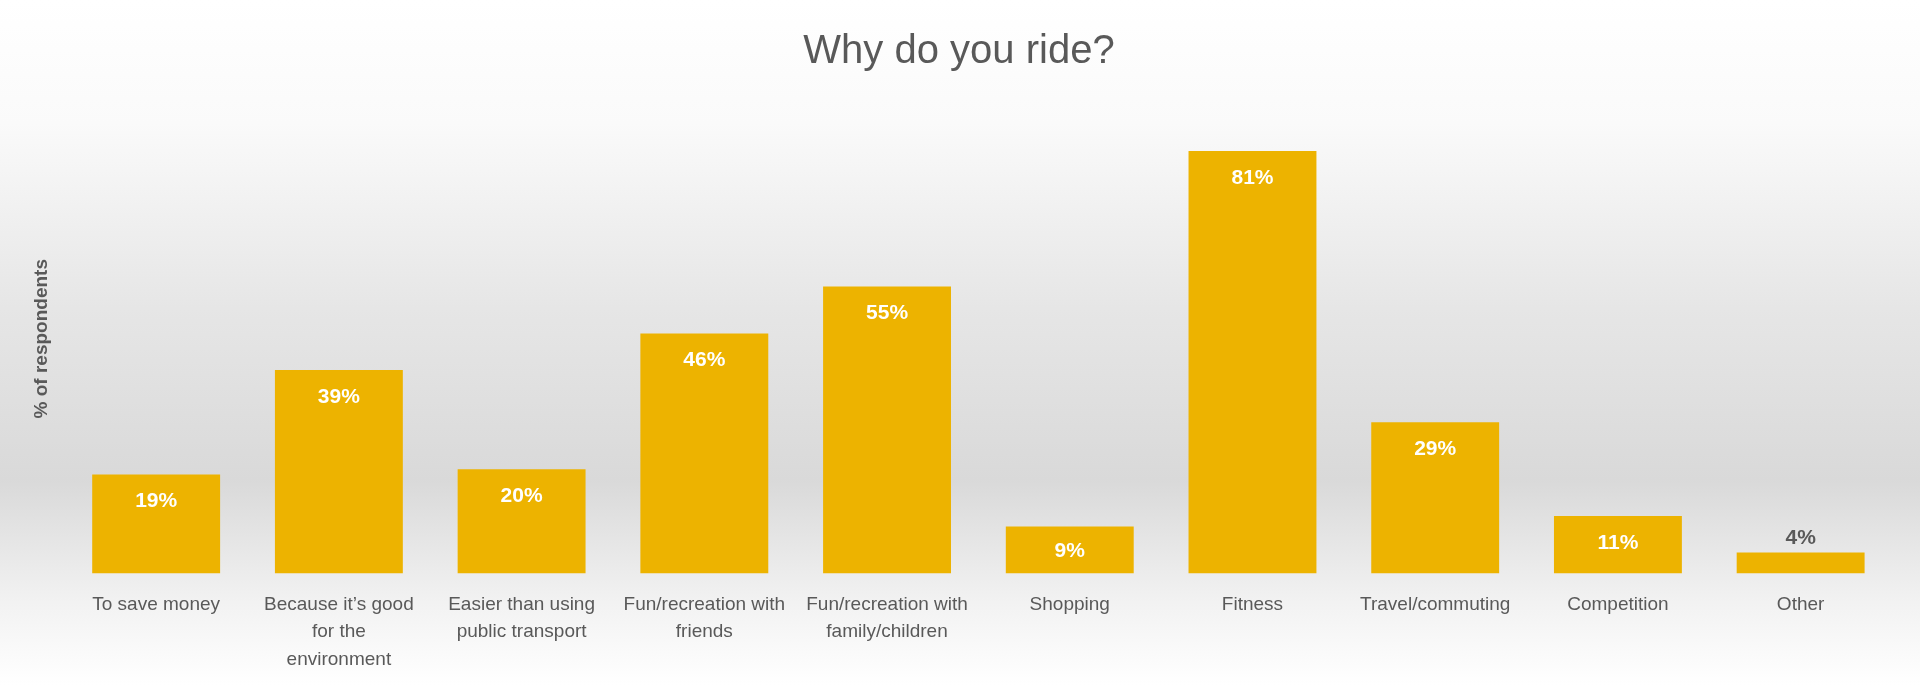  I want to click on data-label: 81%, so click(1252, 176).